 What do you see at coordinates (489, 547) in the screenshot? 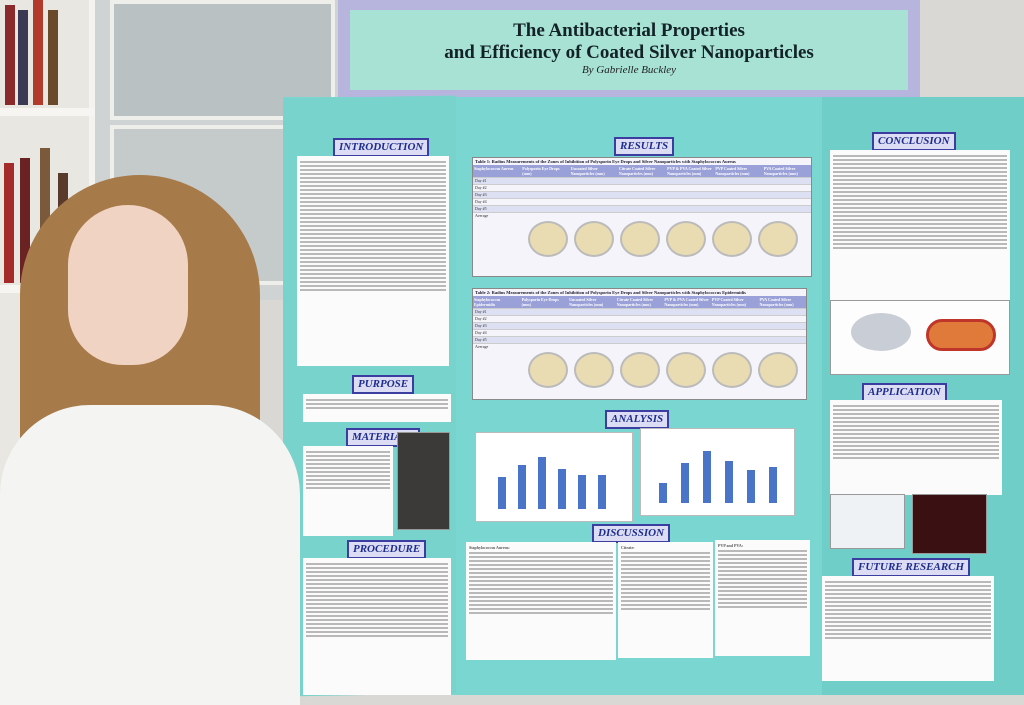
I see `discussion-lead: Staphylococcus Aureus:` at bounding box center [489, 547].